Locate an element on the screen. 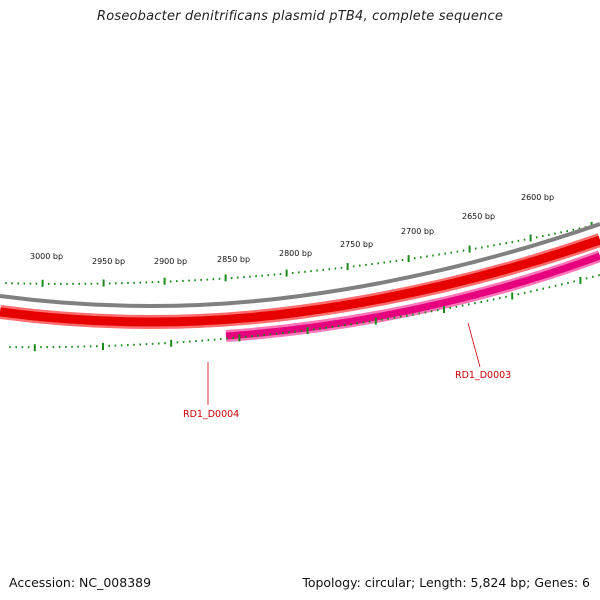 The image size is (600, 600). gene-RD1_D0003 is located at coordinates (412, 296).